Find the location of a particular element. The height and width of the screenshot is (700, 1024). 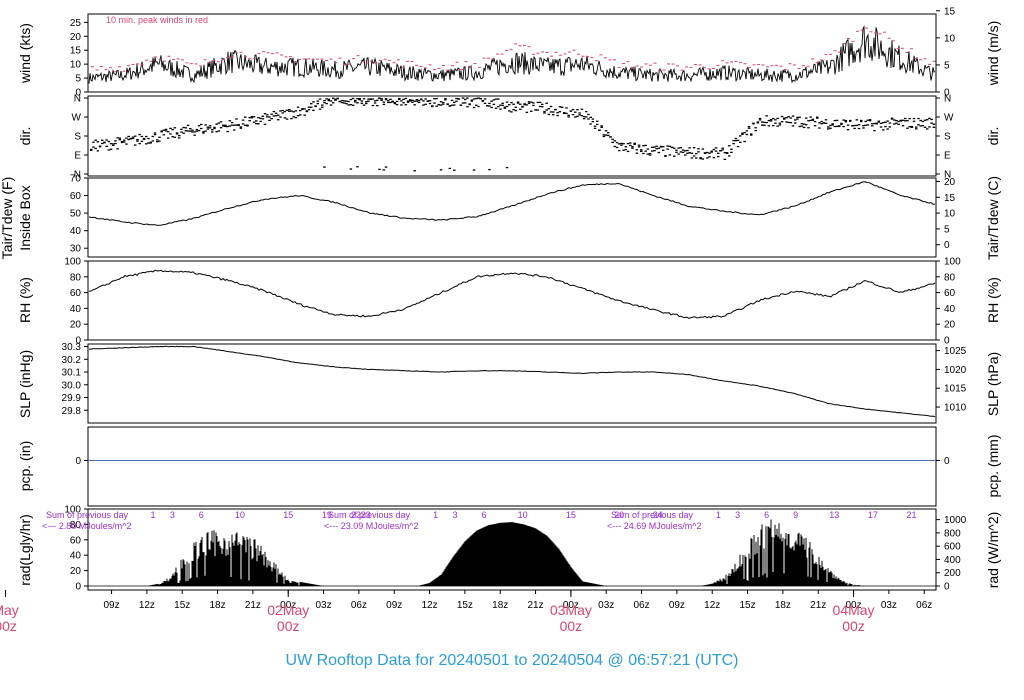

wind-right-axis-label: wind (m/s) is located at coordinates (993, 54).